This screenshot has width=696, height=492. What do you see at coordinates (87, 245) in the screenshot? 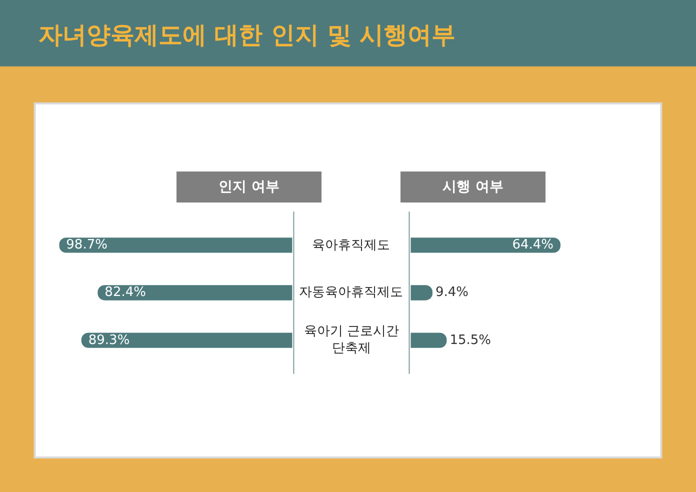
I see `data-label: 98.7%` at bounding box center [87, 245].